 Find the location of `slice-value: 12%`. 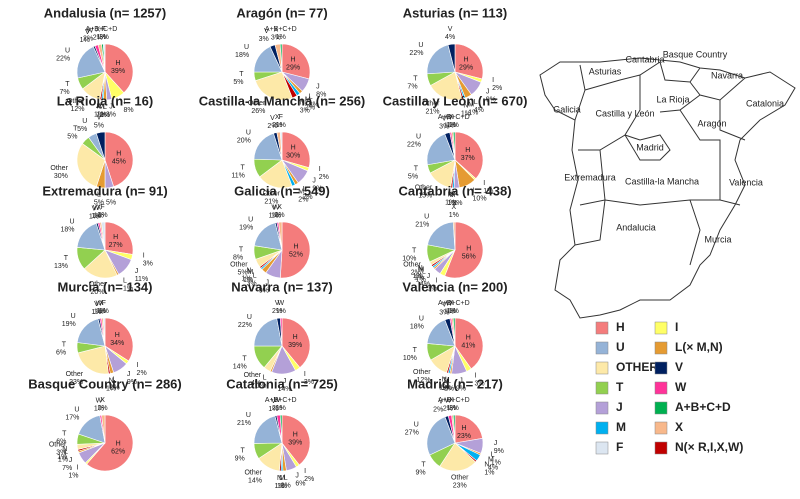

slice-value: 12% is located at coordinates (77, 109).